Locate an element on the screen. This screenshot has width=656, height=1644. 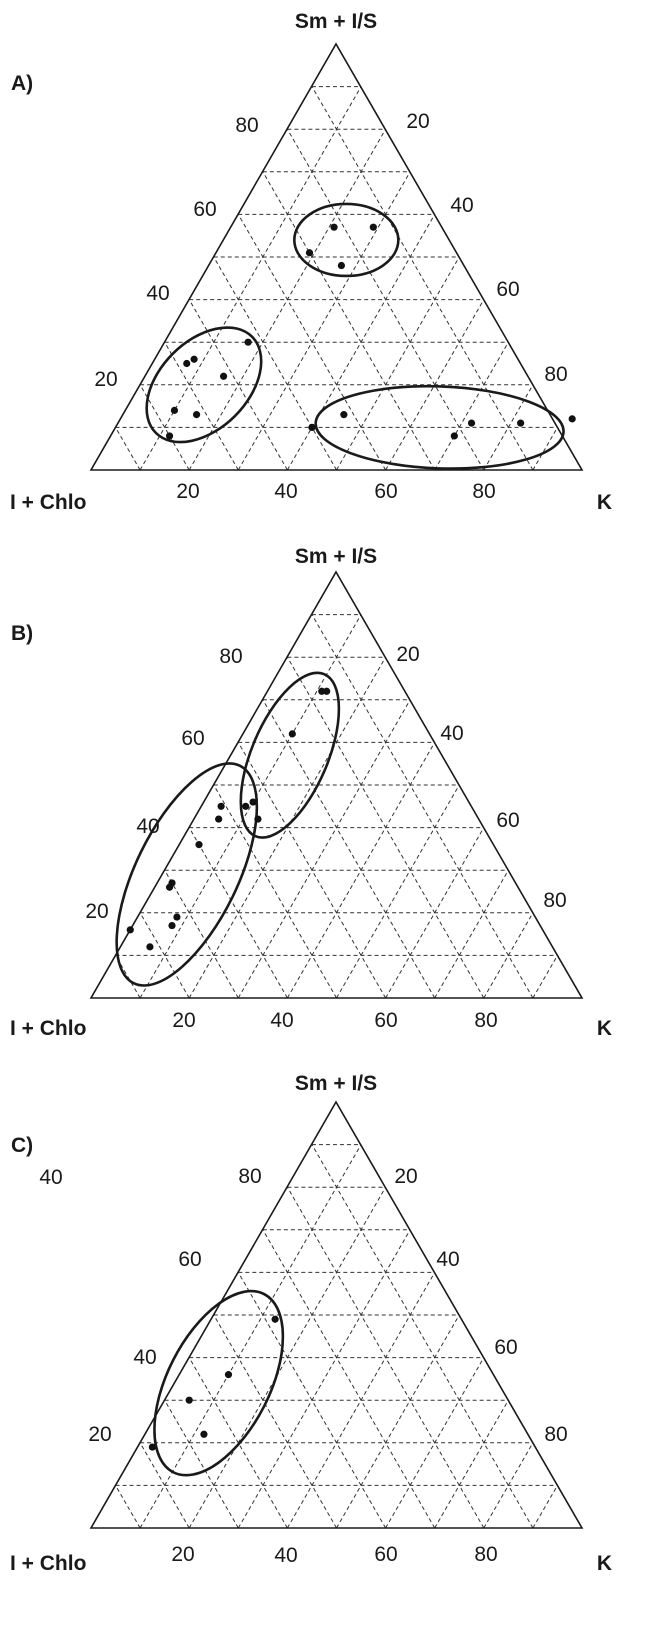
vertex-label-left: I + Chlo is located at coordinates (48, 502).